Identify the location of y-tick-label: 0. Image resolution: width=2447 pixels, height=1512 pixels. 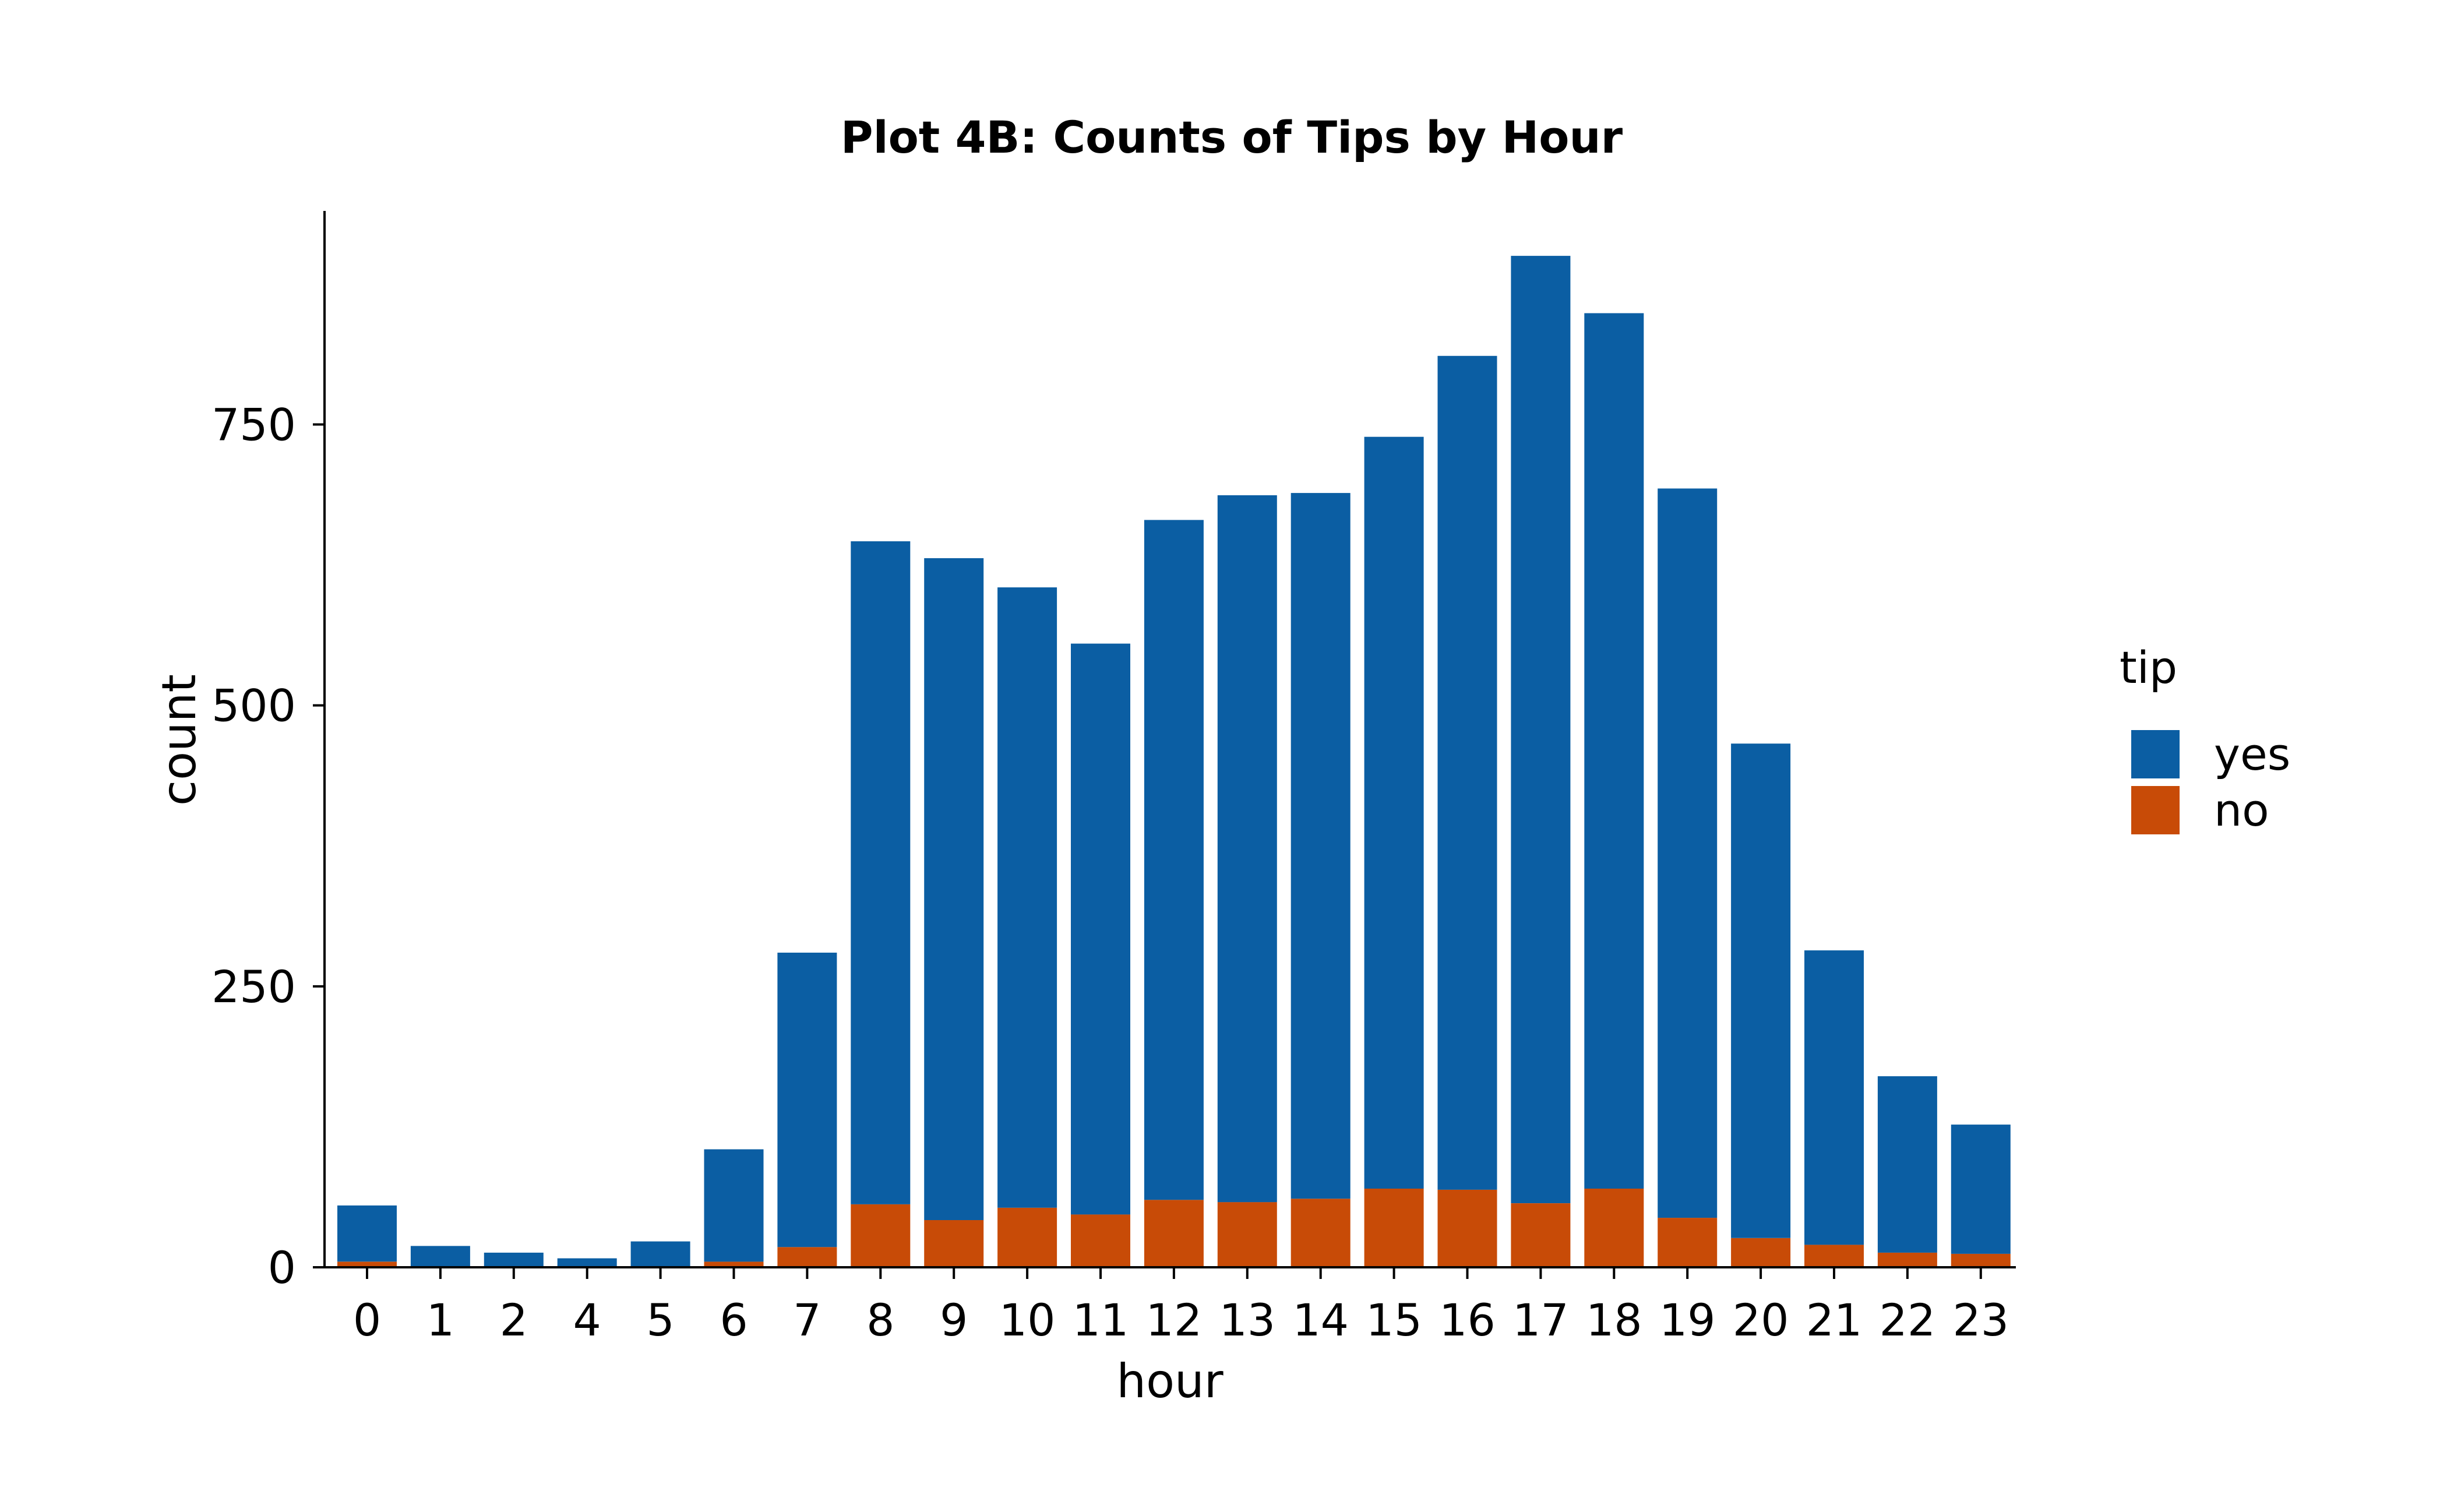
(282, 1268).